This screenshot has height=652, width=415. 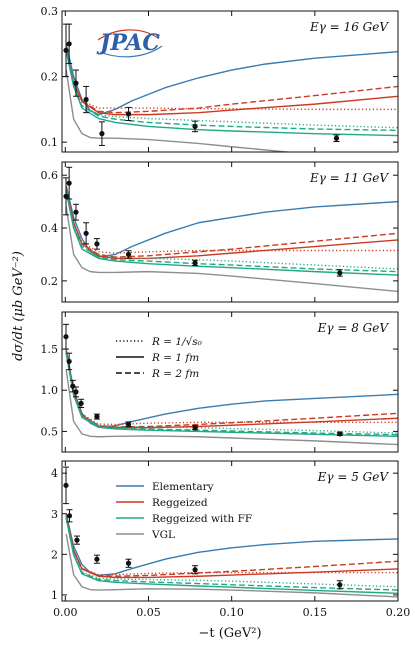 What do you see at coordinates (202, 519) in the screenshot?
I see `legend-model-label: Reggeized with FF` at bounding box center [202, 519].